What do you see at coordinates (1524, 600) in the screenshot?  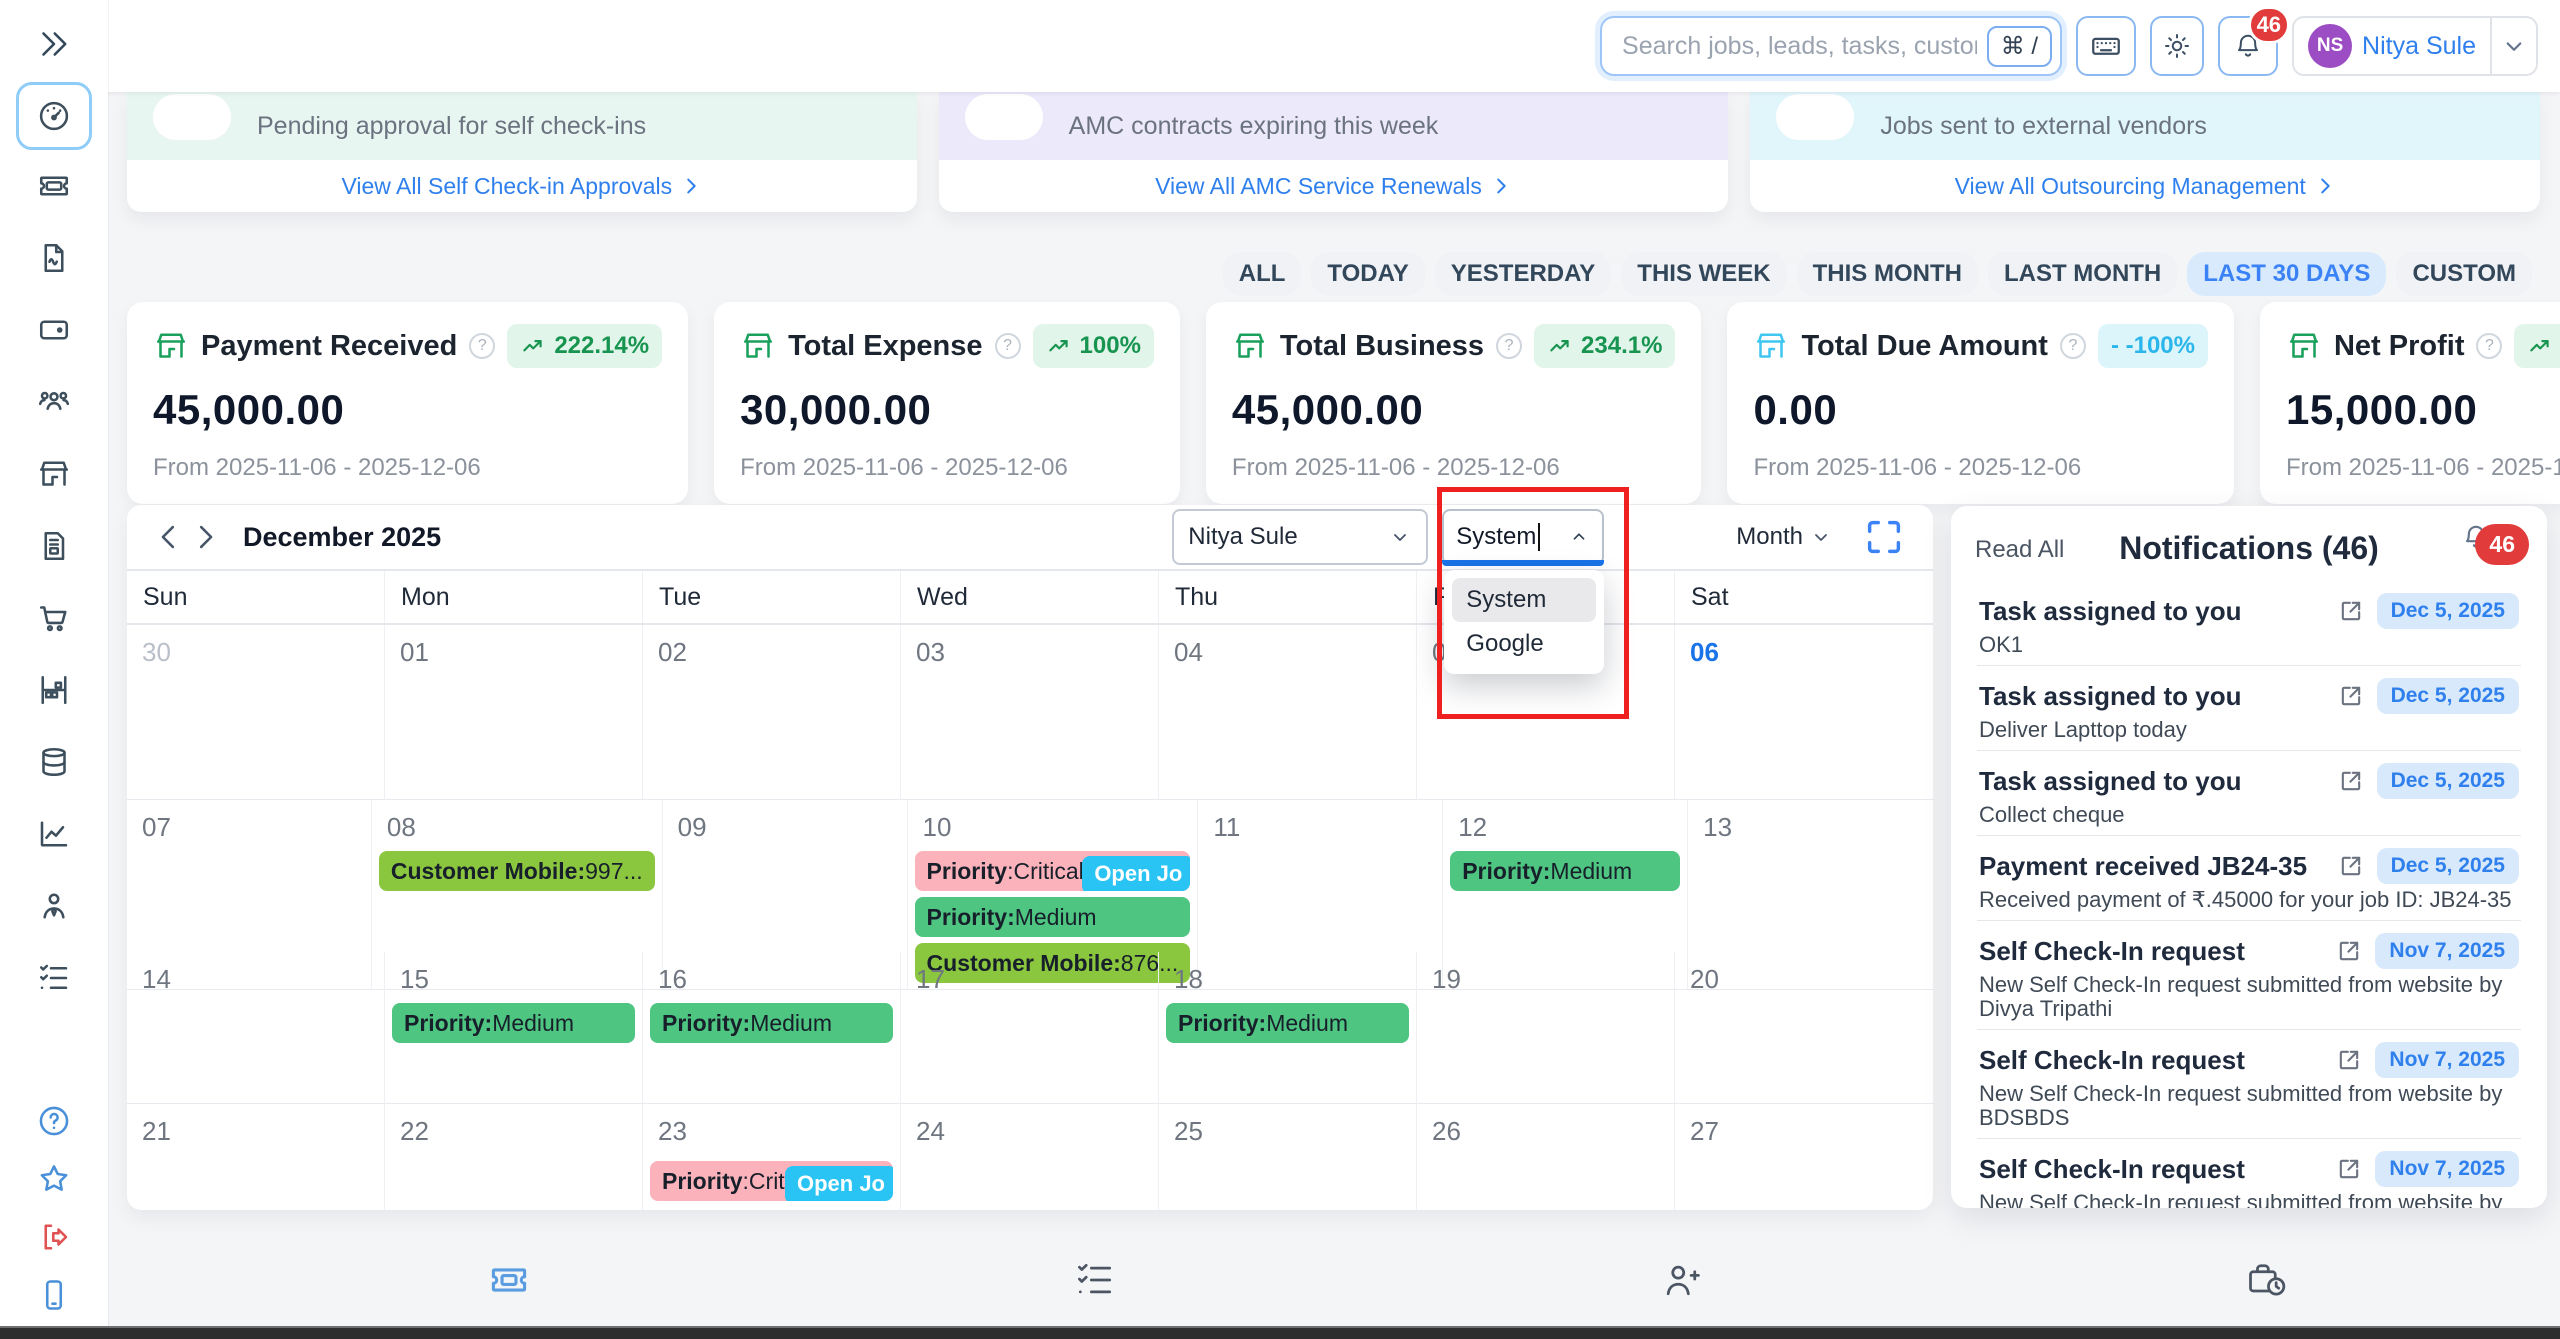 I see `source-option-system: System` at bounding box center [1524, 600].